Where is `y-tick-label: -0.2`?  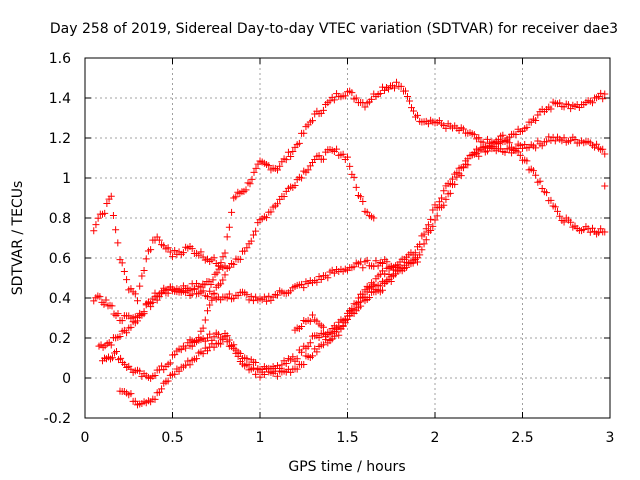
y-tick-label: -0.2 is located at coordinates (57, 419).